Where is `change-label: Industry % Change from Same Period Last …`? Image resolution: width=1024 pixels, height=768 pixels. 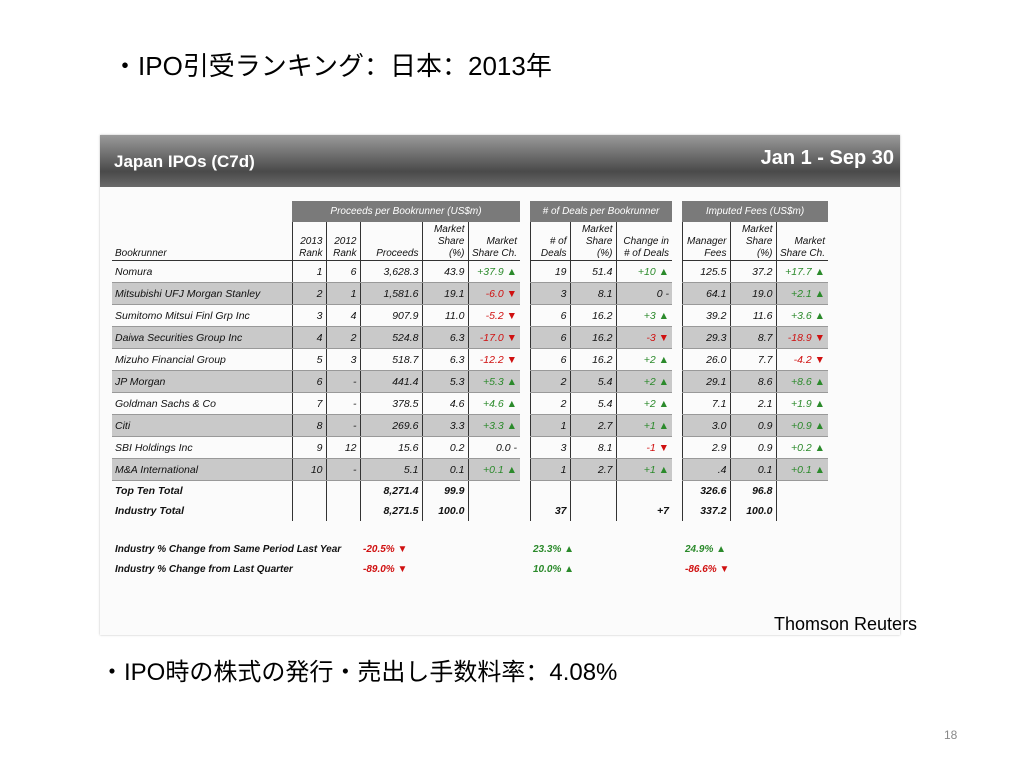
change-label: Industry % Change from Same Period Last … is located at coordinates (228, 549).